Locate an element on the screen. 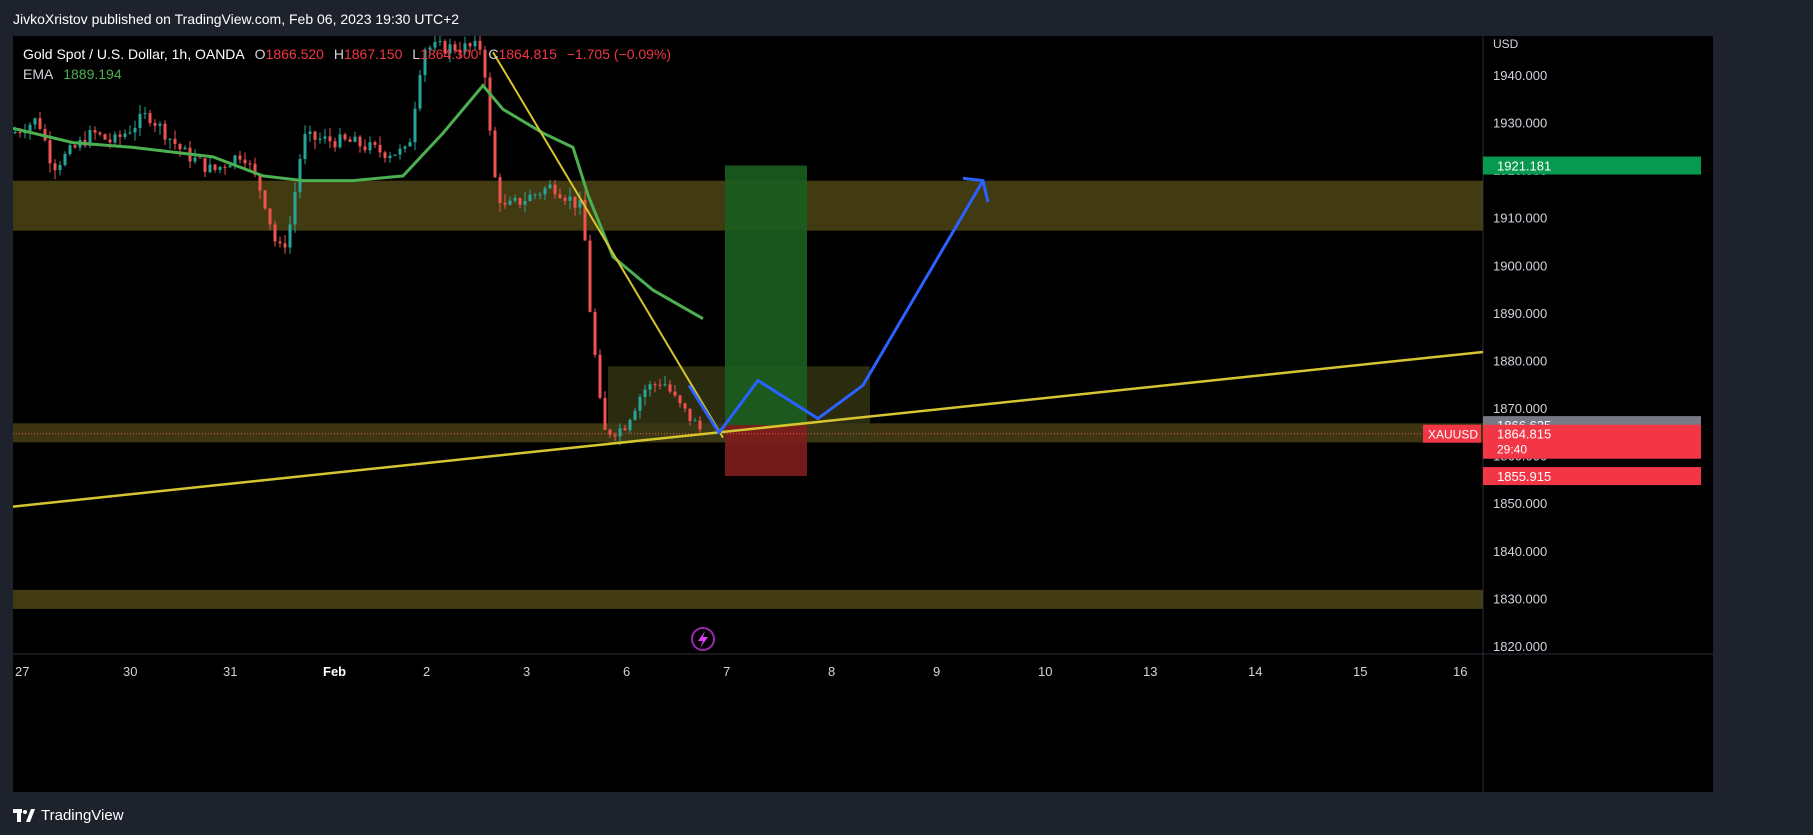 The image size is (1813, 835). price-tick: 1910.000 is located at coordinates (1520, 218).